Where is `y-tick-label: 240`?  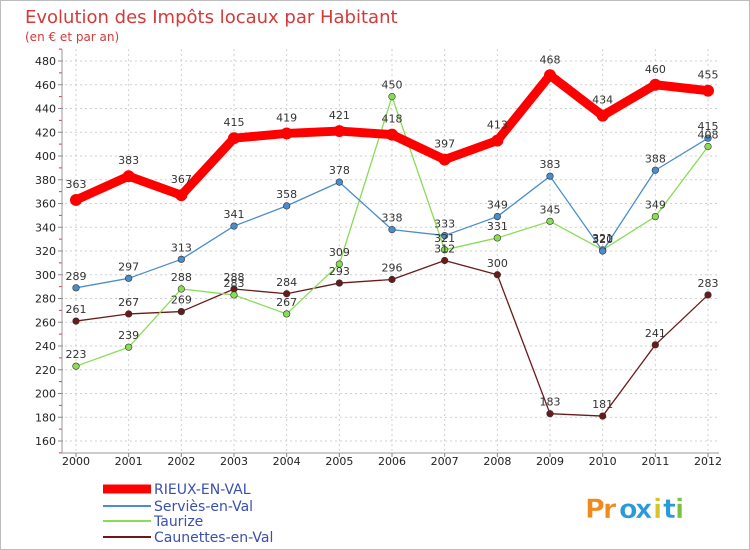 y-tick-label: 240 is located at coordinates (45, 346).